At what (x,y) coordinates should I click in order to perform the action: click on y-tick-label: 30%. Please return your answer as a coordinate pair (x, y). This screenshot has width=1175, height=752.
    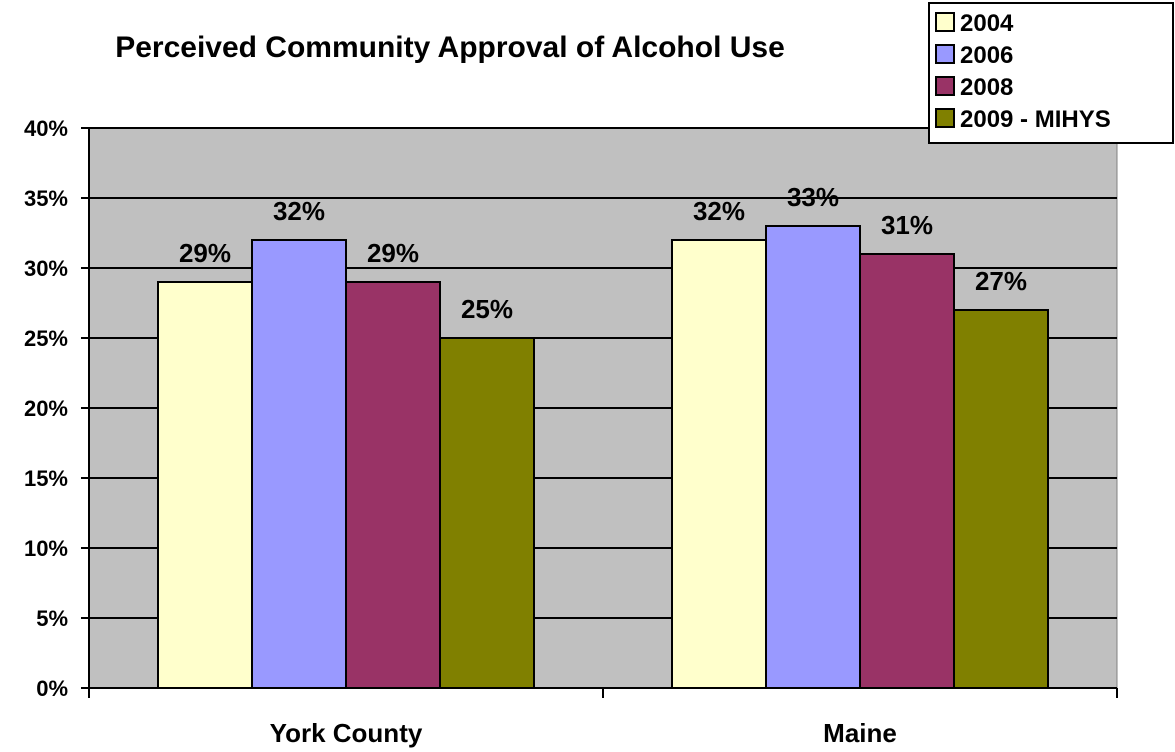
    Looking at the image, I should click on (46, 268).